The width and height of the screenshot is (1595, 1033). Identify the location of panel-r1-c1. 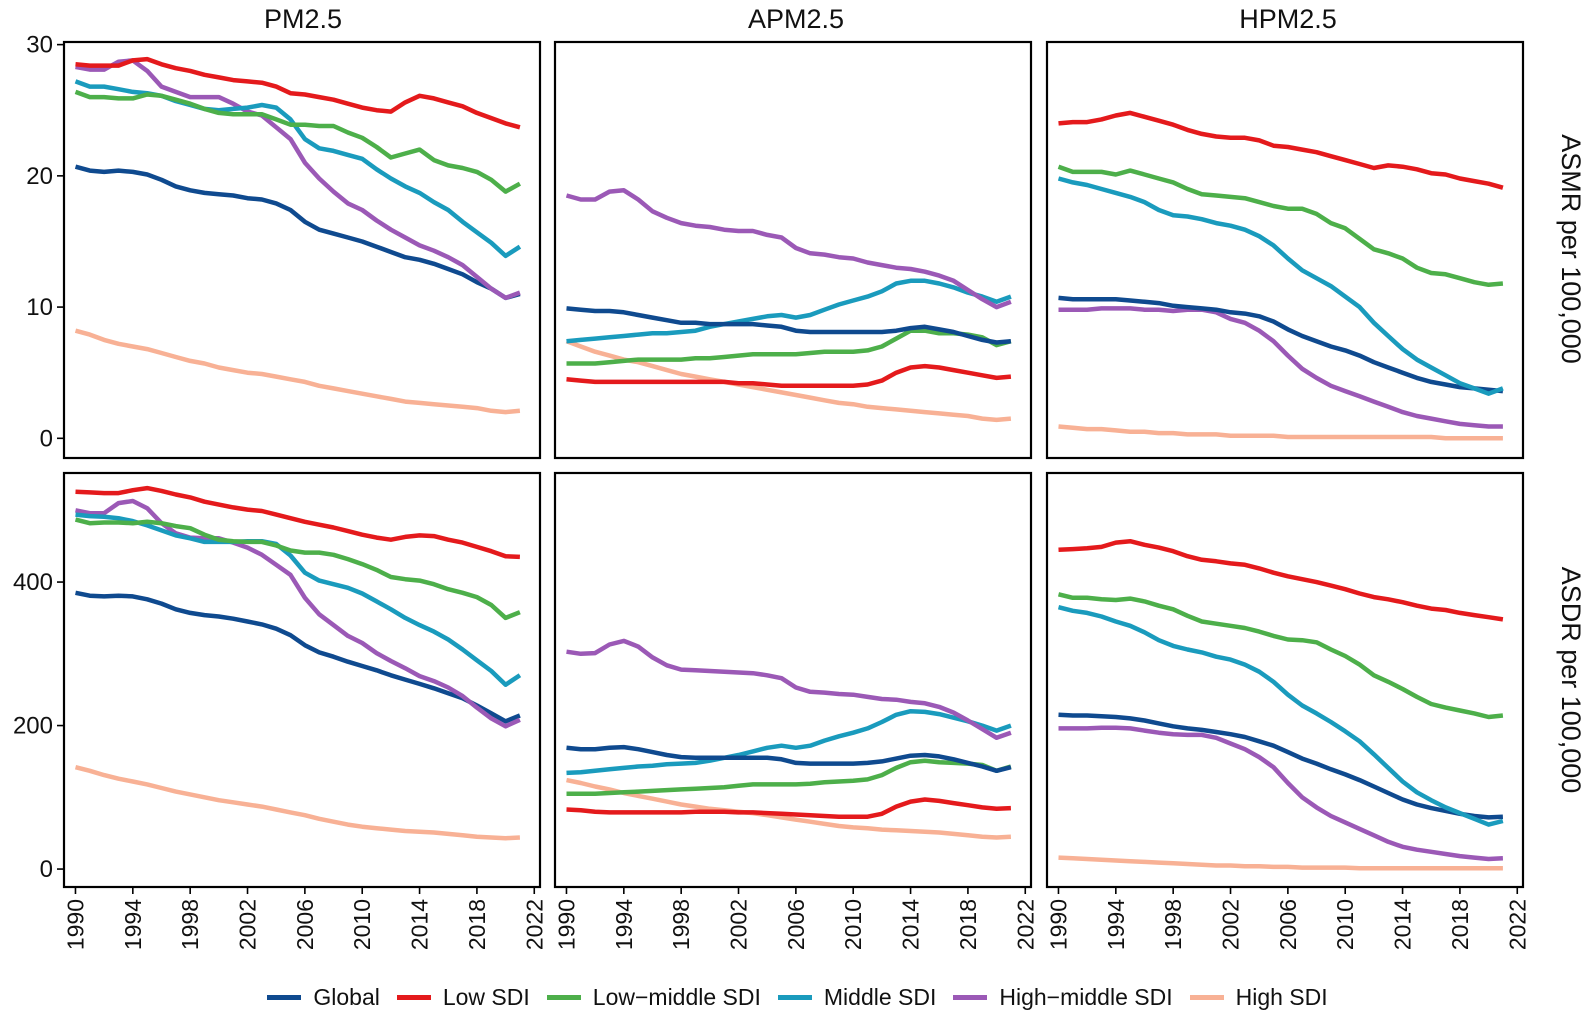
(302, 250).